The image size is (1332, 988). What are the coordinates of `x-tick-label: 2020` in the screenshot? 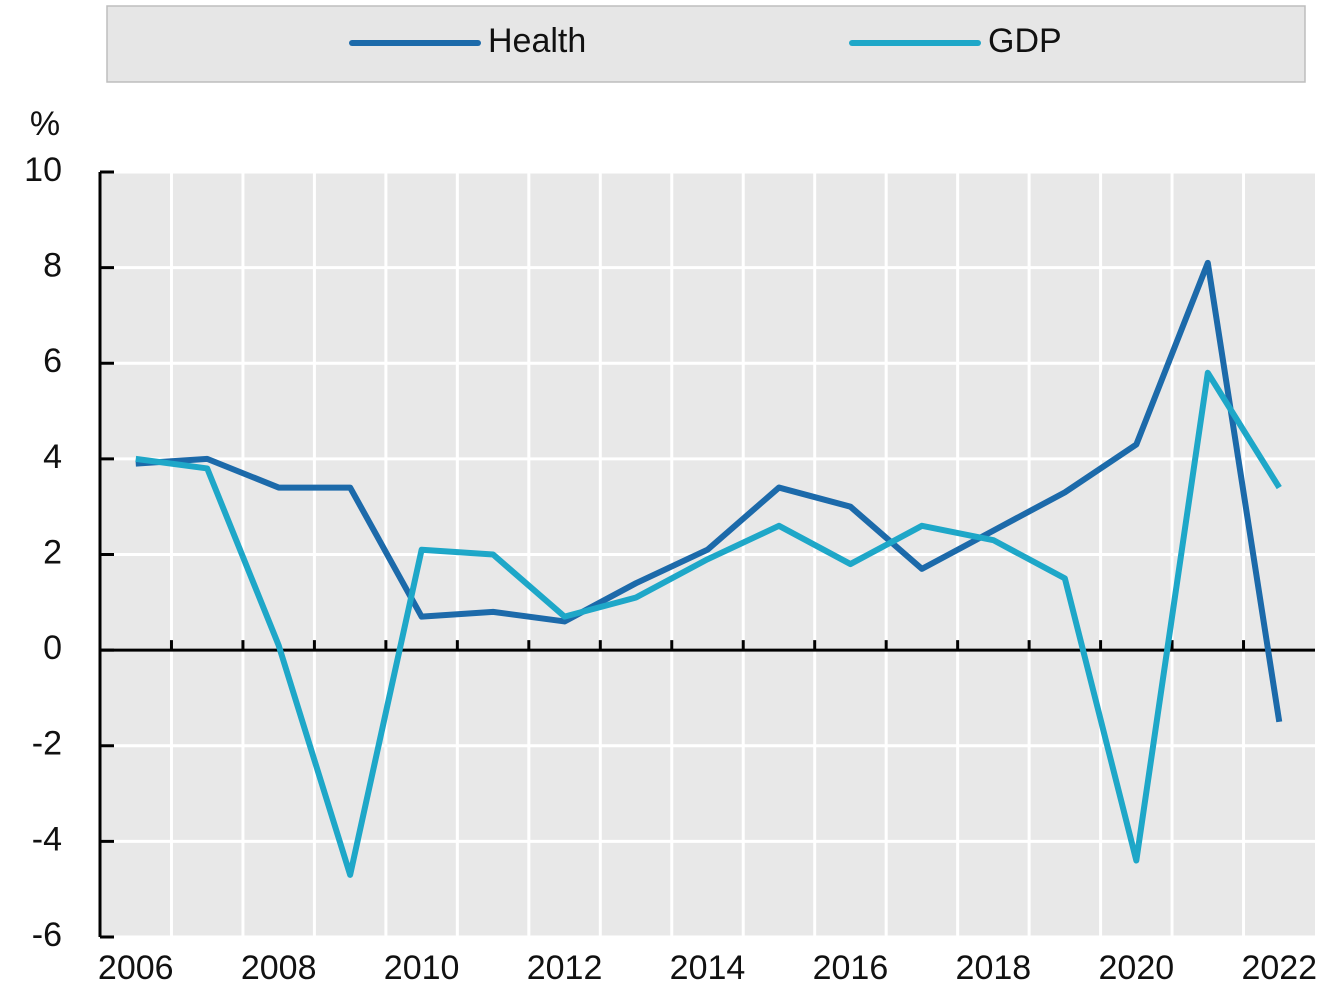 It's located at (1137, 968).